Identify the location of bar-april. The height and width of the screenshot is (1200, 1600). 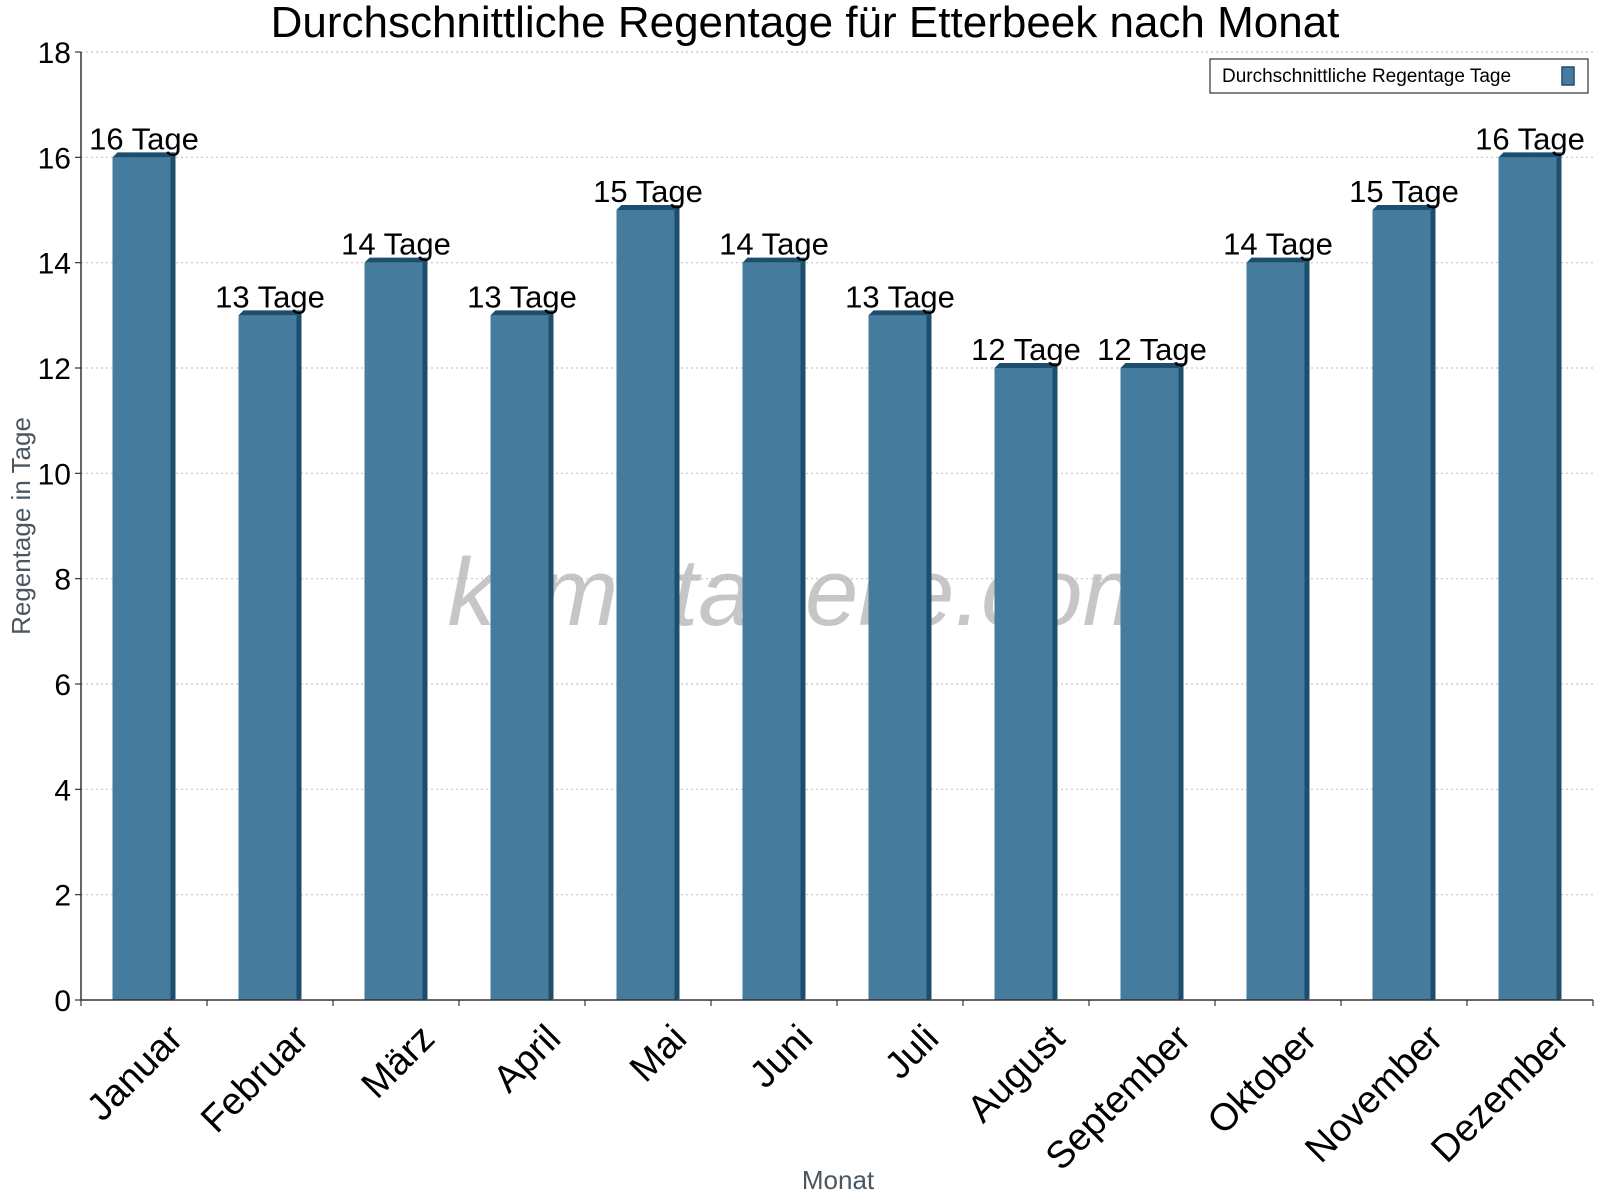
(522, 655).